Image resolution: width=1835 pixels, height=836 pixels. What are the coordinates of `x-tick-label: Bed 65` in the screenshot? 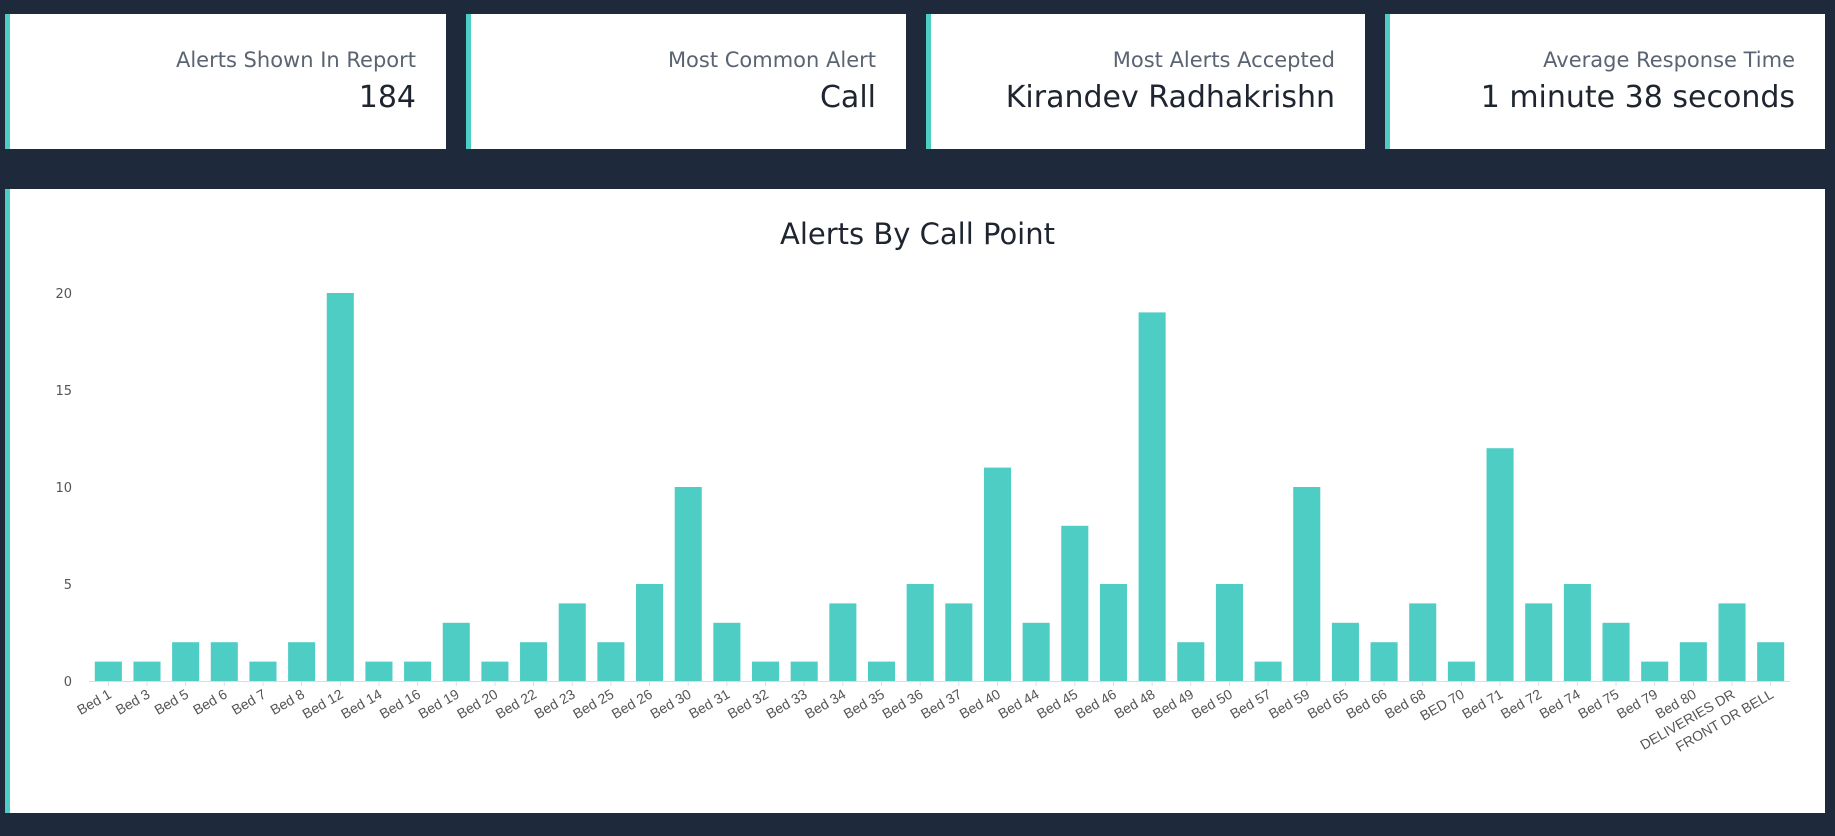 It's located at (1327, 704).